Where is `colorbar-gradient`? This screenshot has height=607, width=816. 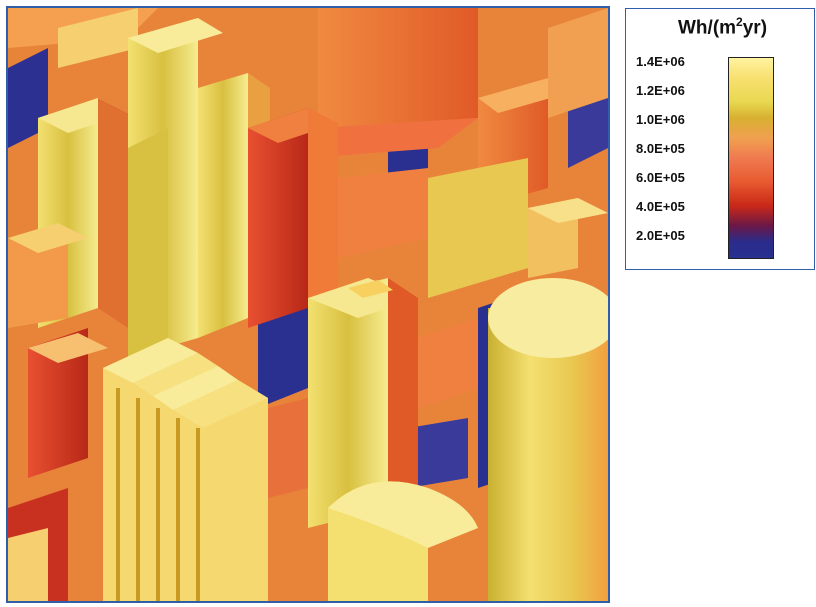
colorbar-gradient is located at coordinates (751, 158).